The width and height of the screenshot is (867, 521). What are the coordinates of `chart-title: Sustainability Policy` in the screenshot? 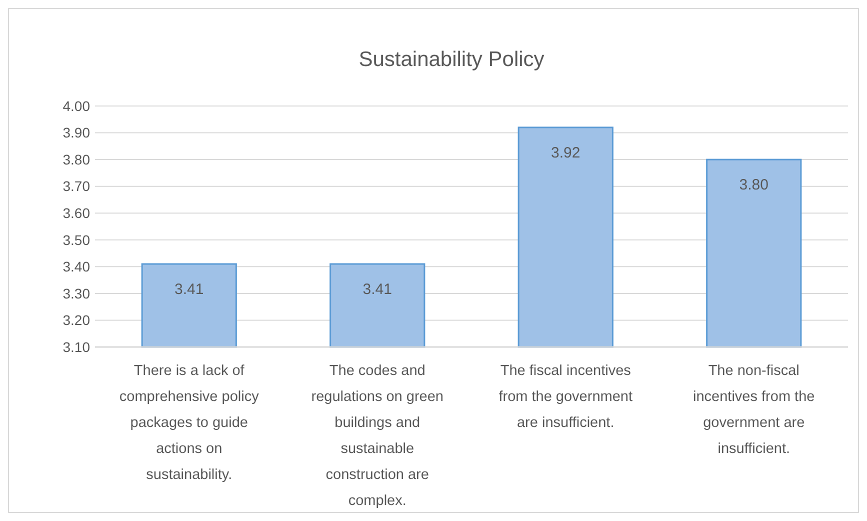 It's located at (451, 59).